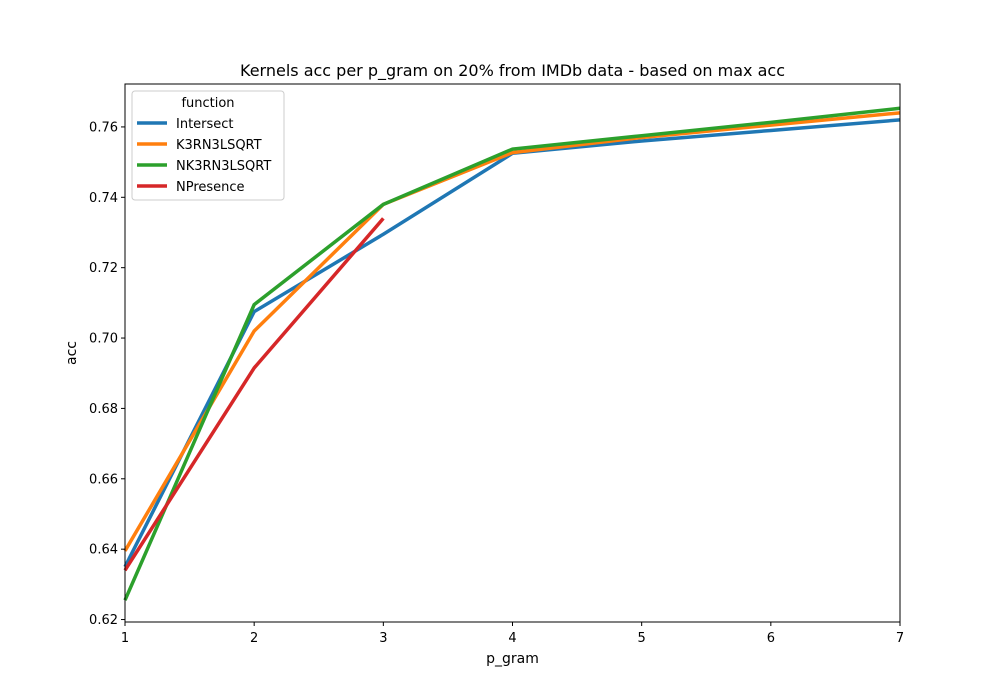 This screenshot has width=1000, height=700. Describe the element at coordinates (204, 156) in the screenshot. I see `legend-items: Intersect K3RN3LSQRT NK3RN3LSQRT NPresence` at that location.